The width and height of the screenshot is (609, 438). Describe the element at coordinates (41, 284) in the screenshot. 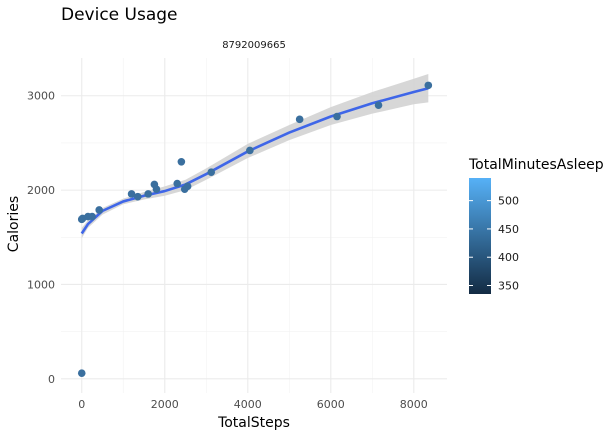

I see `y-tick-label: 1000` at that location.